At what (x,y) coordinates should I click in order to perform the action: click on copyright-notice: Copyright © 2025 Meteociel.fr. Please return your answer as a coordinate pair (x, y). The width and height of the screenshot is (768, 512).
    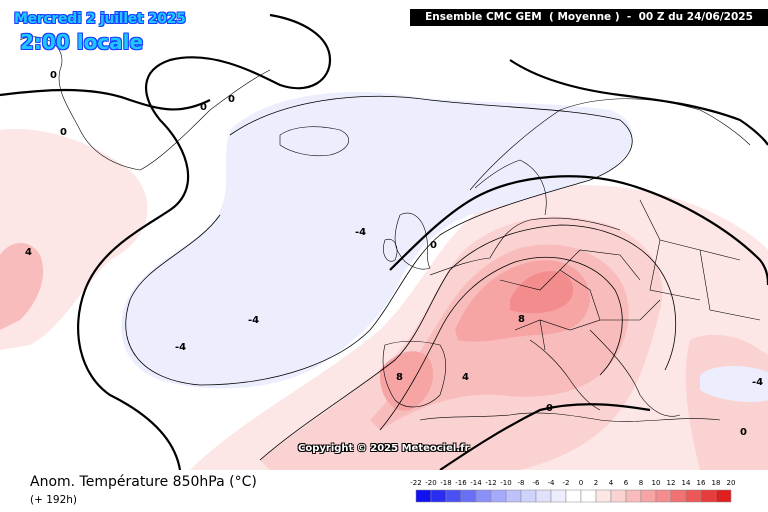
    Looking at the image, I should click on (384, 448).